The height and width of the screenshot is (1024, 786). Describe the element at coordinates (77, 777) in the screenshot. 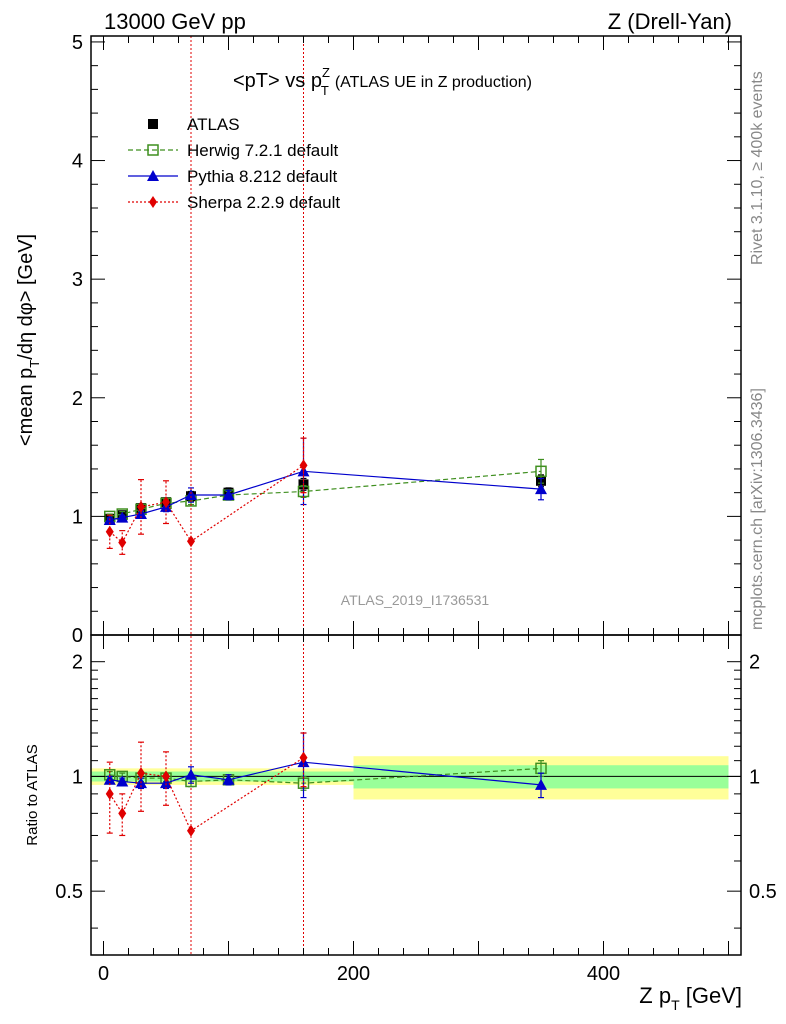

I see `ratio-y-tick-label-left: 1` at that location.